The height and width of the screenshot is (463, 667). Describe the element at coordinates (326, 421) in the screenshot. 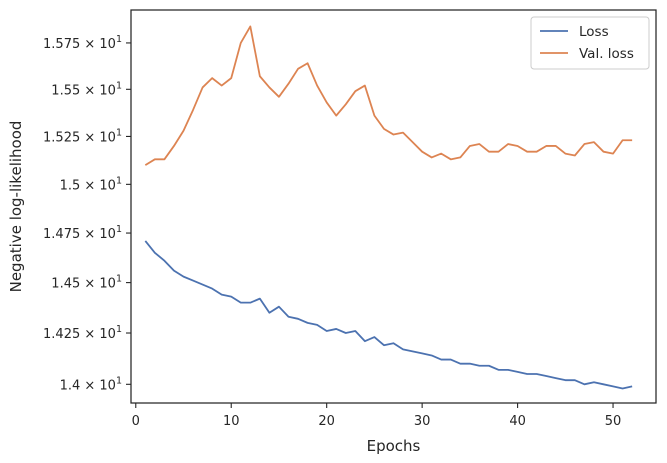

I see `x-tick-label: 20` at that location.